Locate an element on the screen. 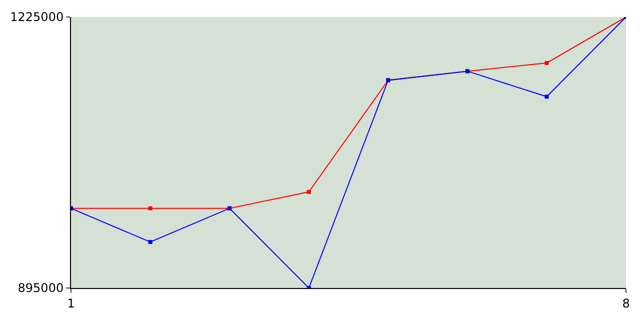 The image size is (640, 320). x-tick-label: 1 is located at coordinates (71, 303).